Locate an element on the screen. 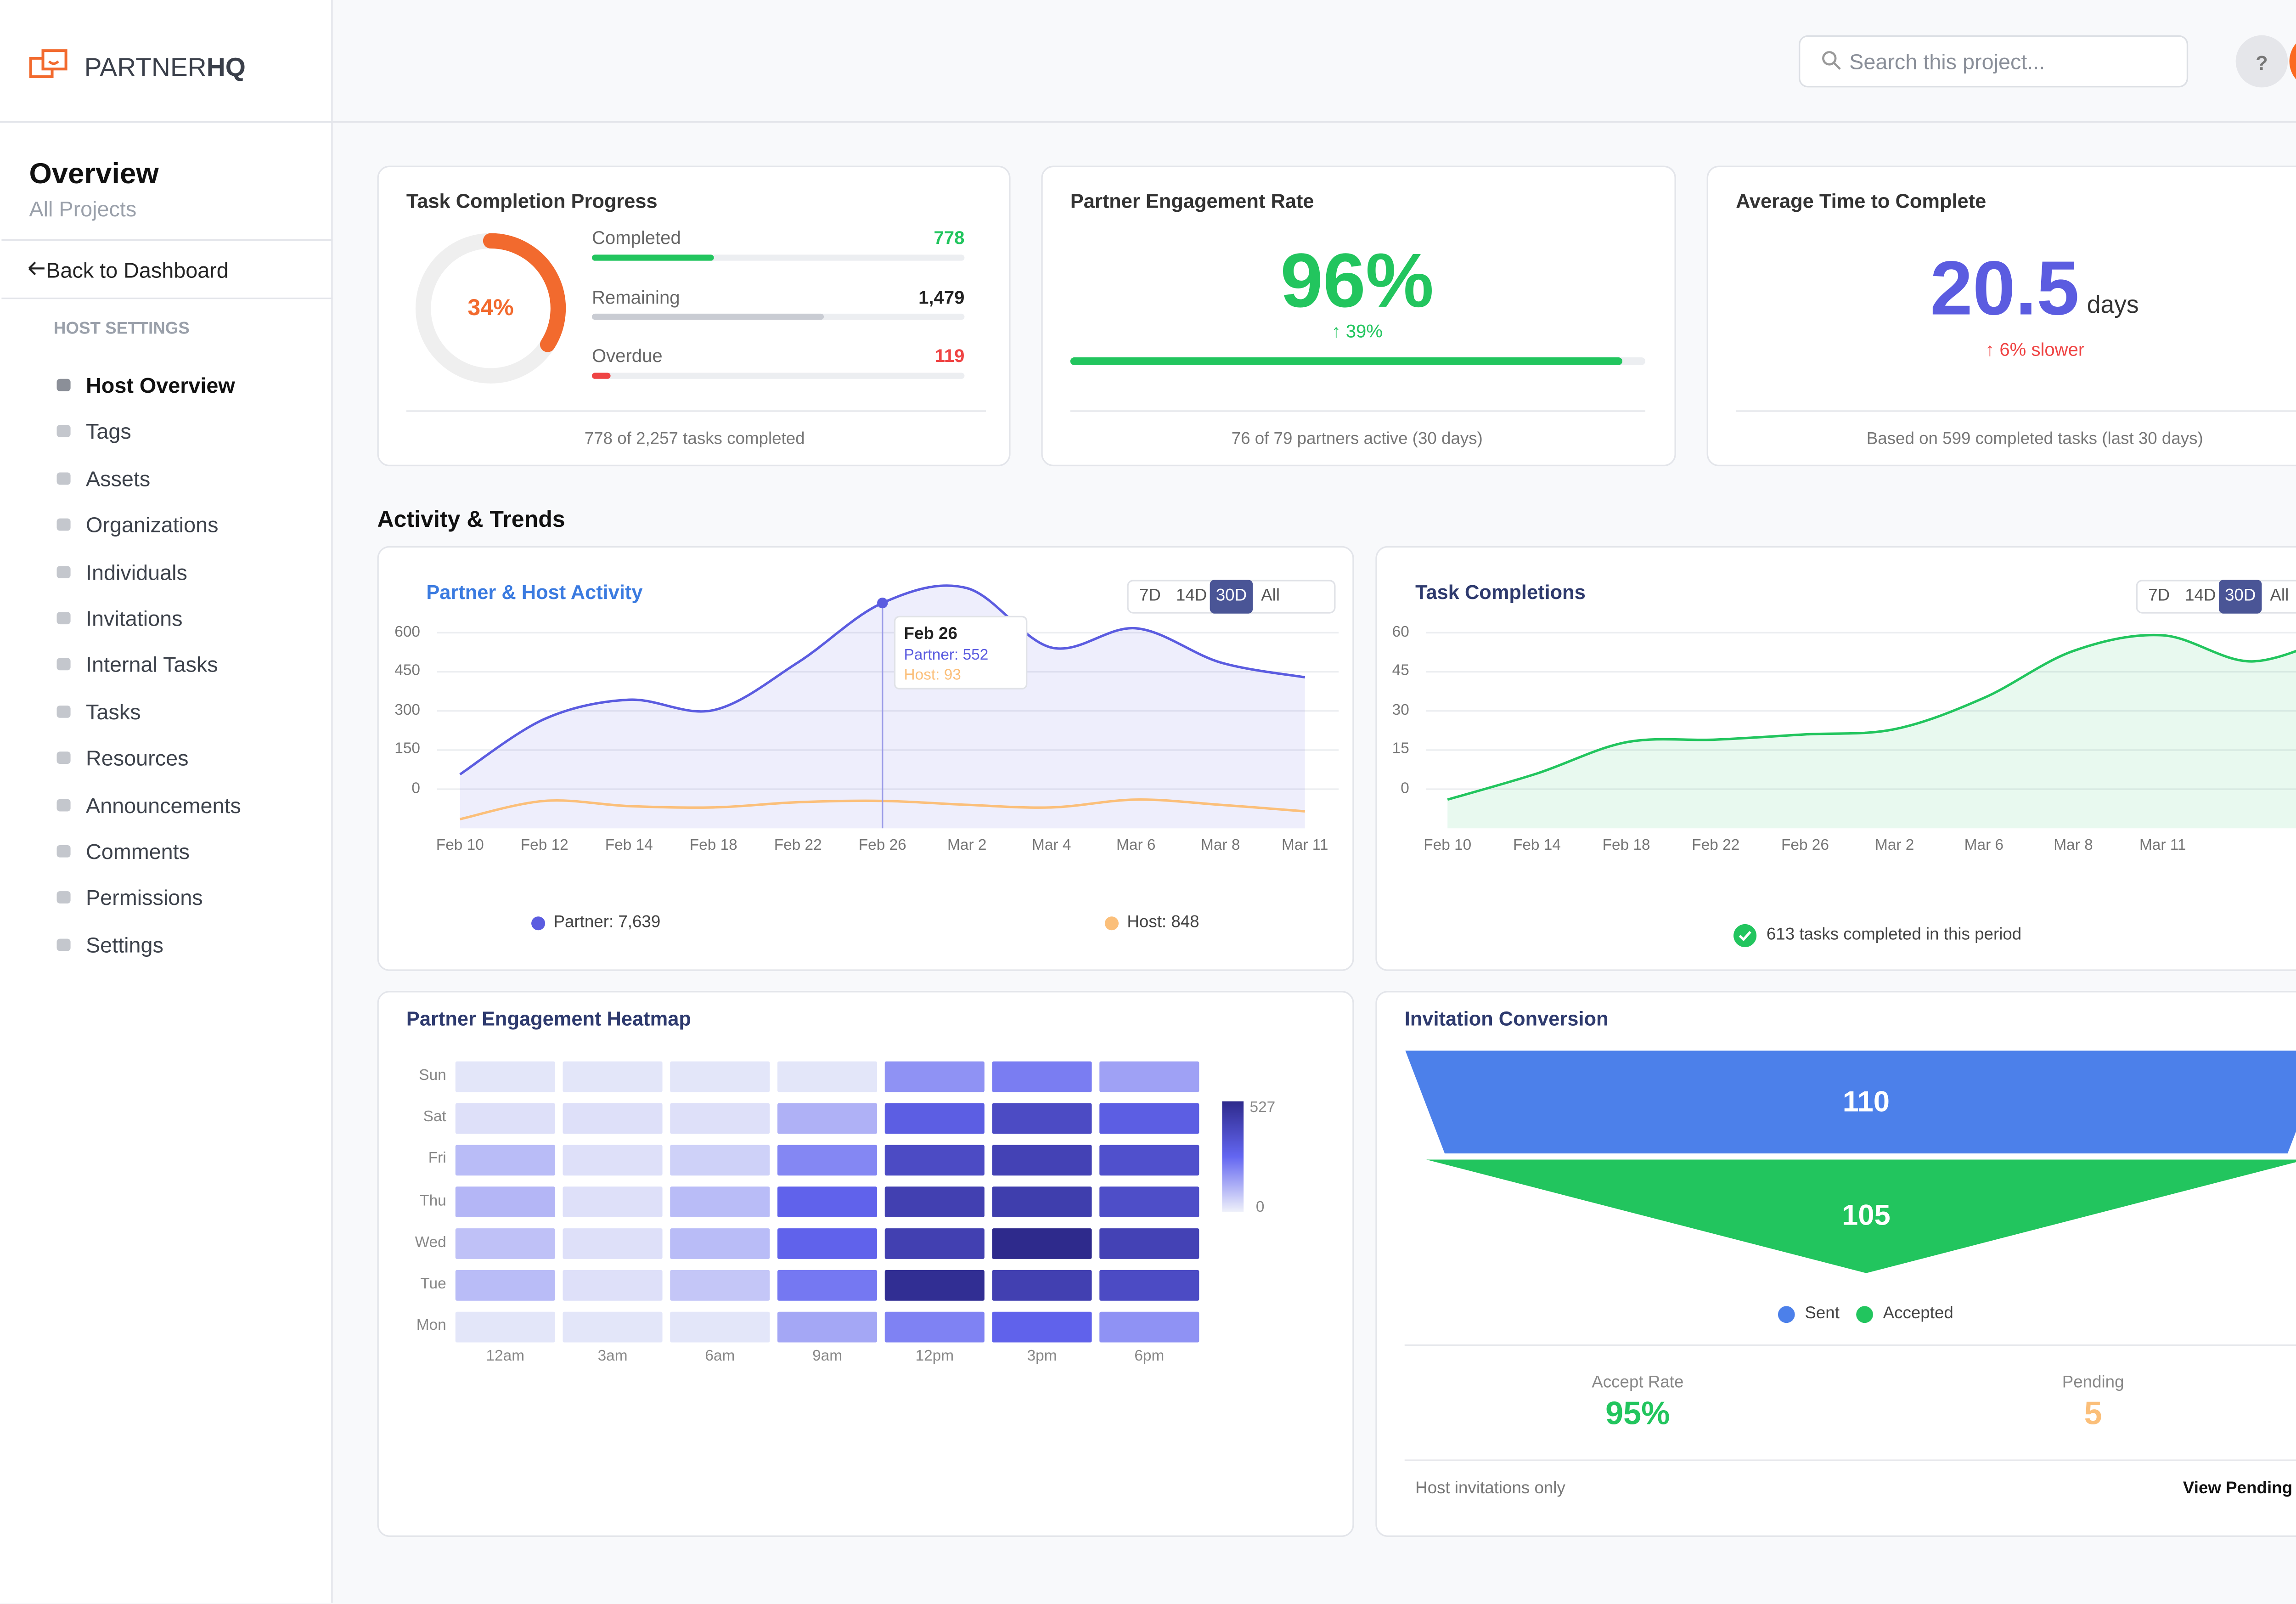 This screenshot has width=2296, height=1604. range-active is located at coordinates (1231, 597).